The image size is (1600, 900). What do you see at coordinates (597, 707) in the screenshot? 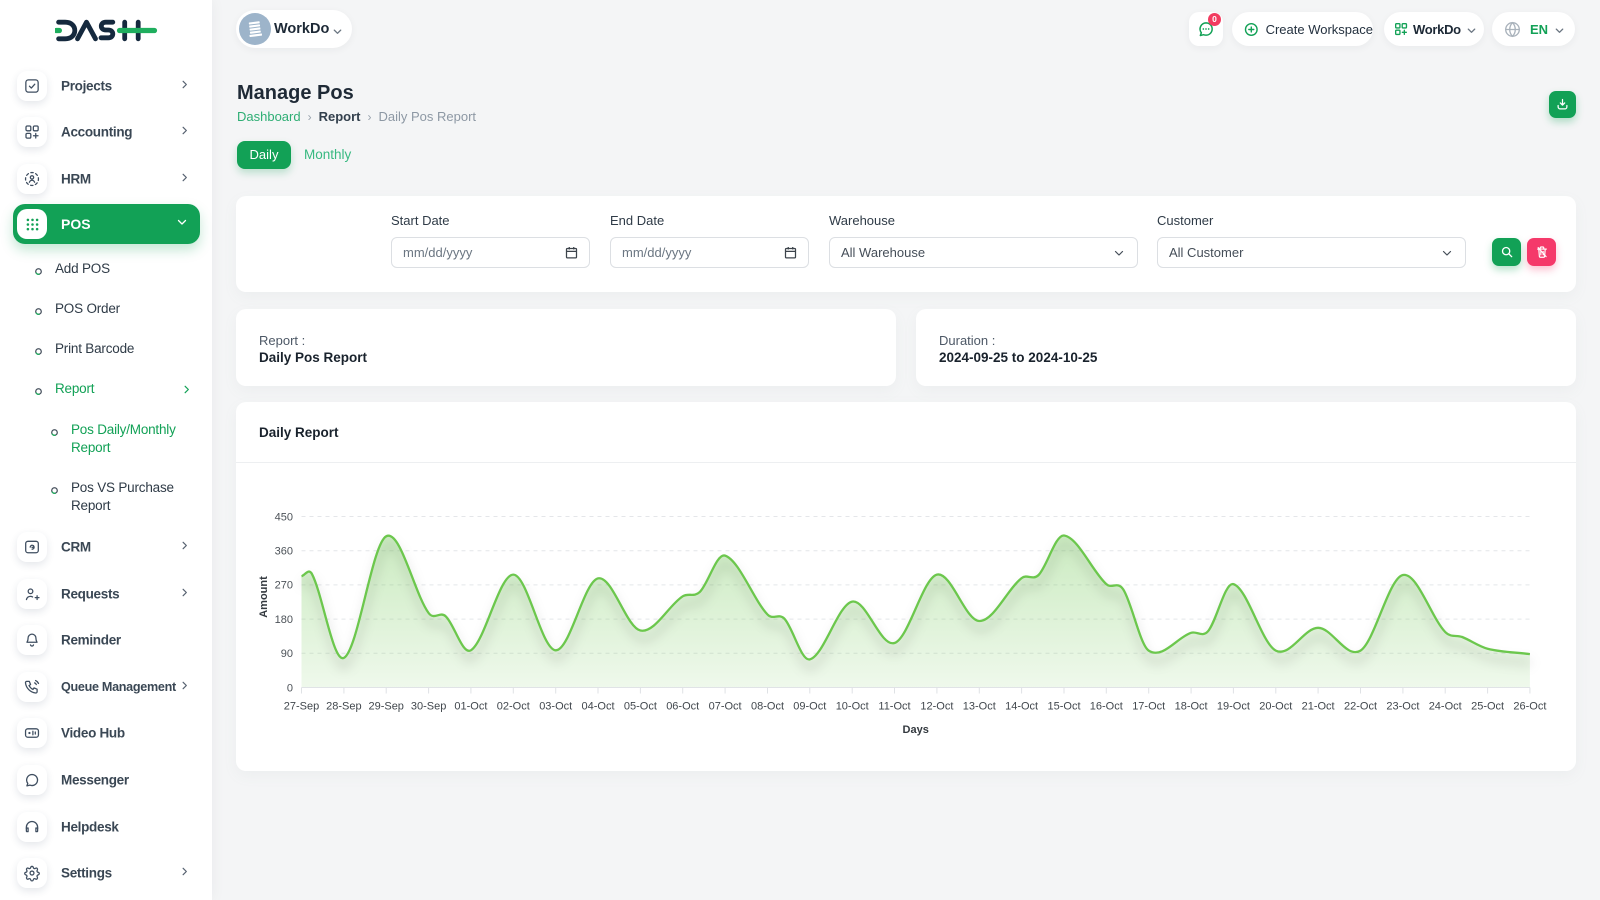
I see `svg-text: 04-Oct` at bounding box center [597, 707].